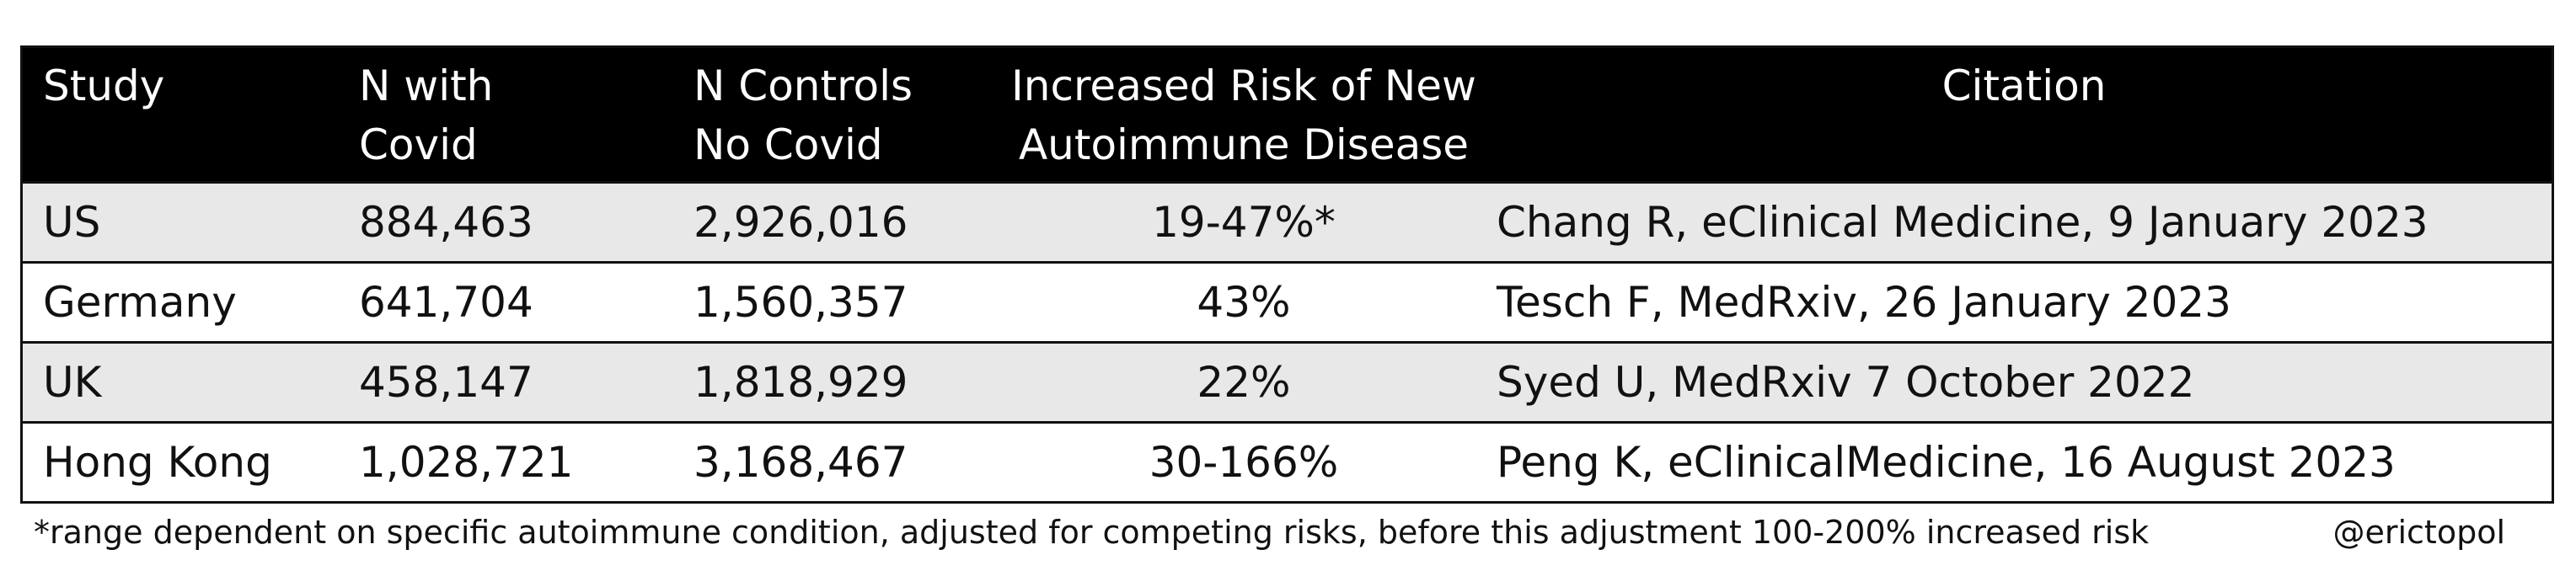  What do you see at coordinates (832, 302) in the screenshot?
I see `cell-n-controls: 1,560,357` at bounding box center [832, 302].